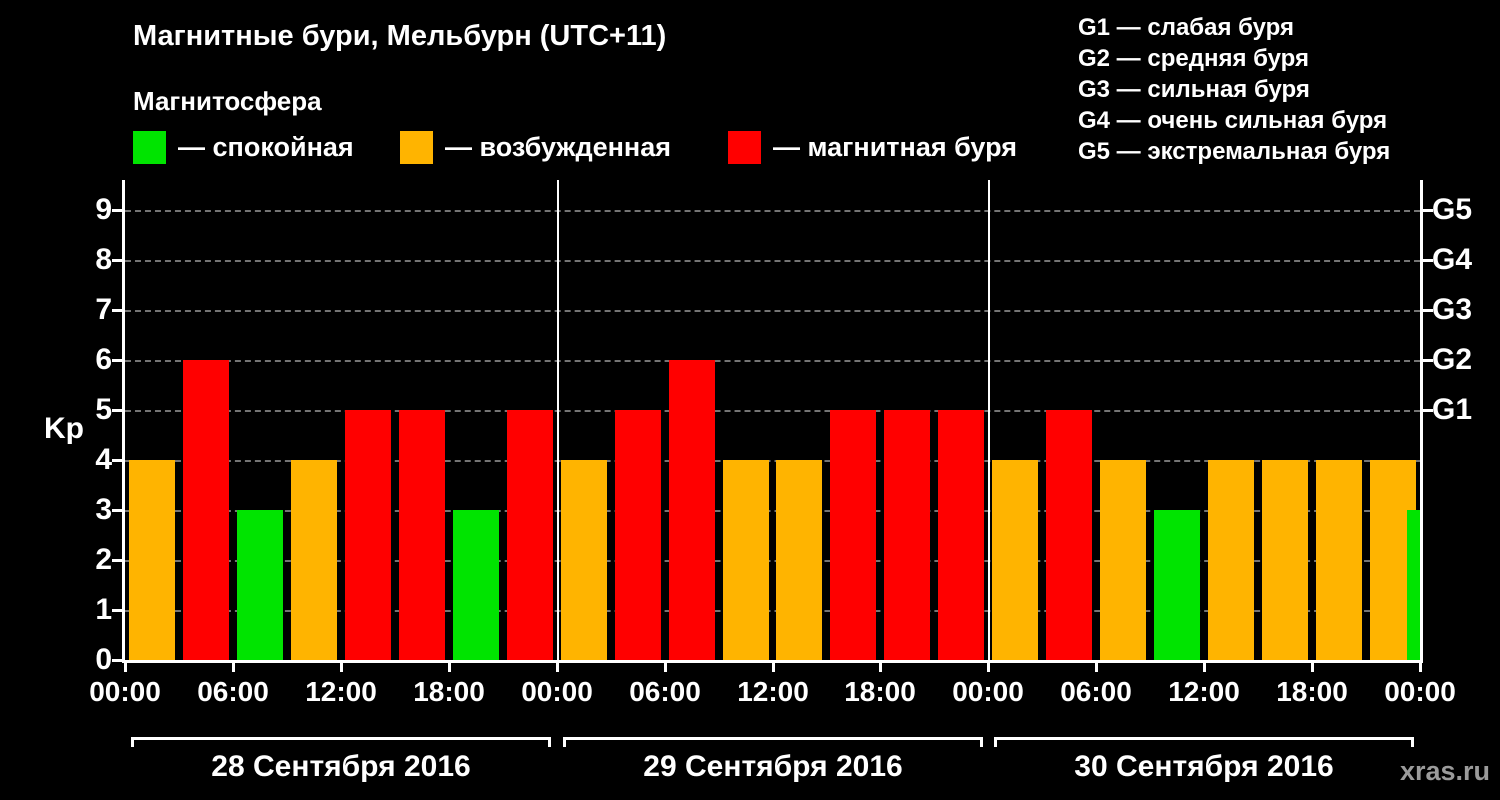  Describe the element at coordinates (227, 101) in the screenshot. I see `magnetosphere-label: Магнитосфера` at that location.